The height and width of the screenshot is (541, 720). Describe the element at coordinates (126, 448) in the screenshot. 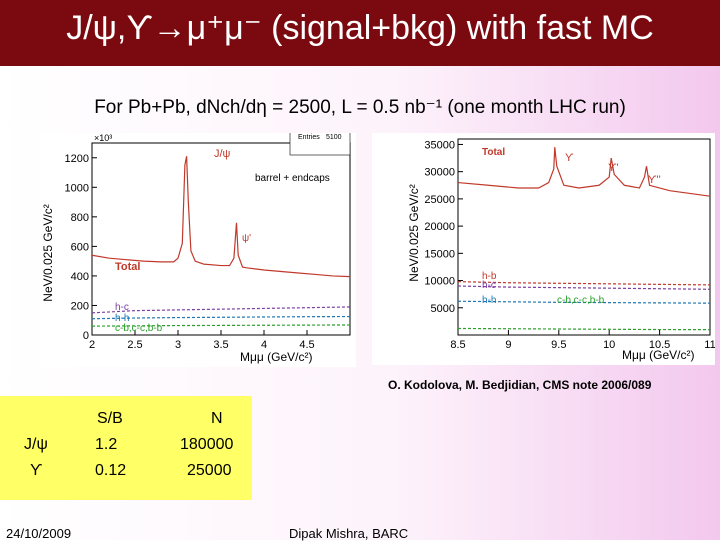

I see `results-table: S/B N J/ψ 1.2 180000 ϒ 0.12 25000` at that location.